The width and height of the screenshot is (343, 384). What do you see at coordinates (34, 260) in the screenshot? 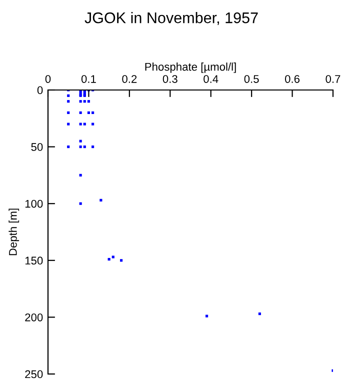
I see `y-tick-label: 150` at bounding box center [34, 260].